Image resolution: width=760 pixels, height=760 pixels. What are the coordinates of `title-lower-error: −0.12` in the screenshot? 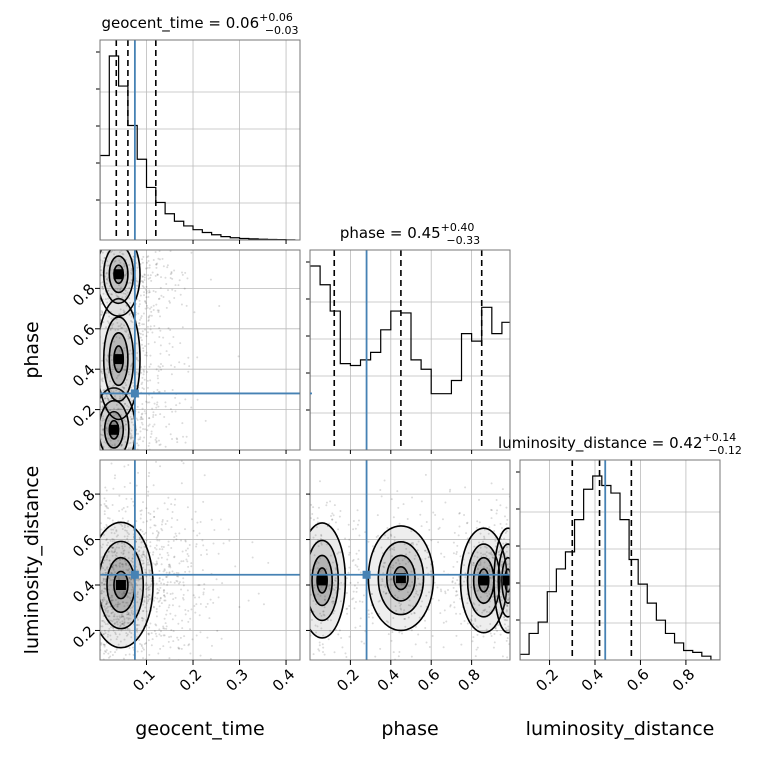 It's located at (725, 450).